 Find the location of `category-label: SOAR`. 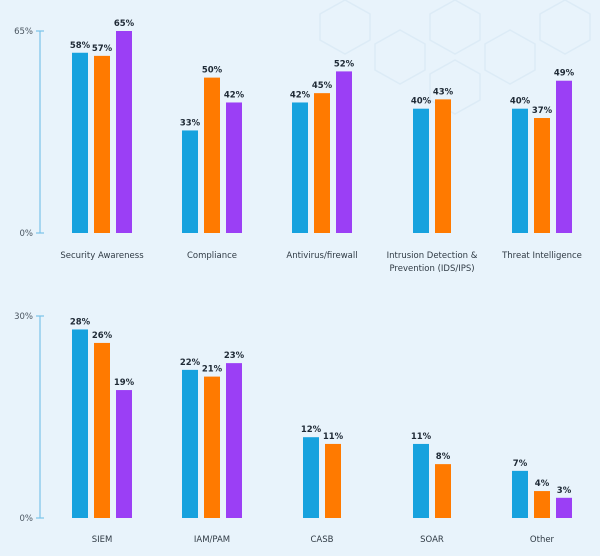

category-label: SOAR is located at coordinates (432, 540).